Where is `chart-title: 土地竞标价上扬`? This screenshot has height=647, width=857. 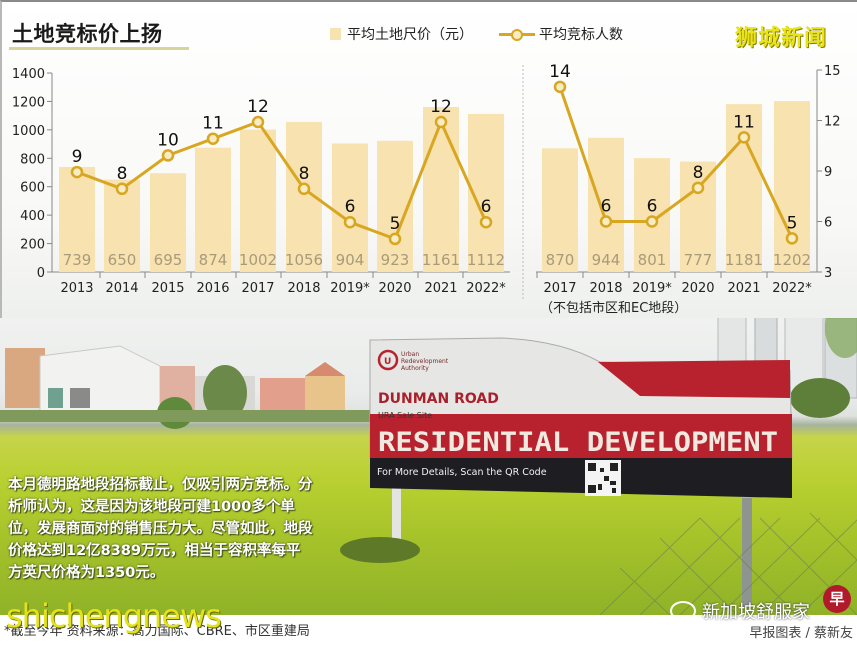 chart-title: 土地竞标价上扬 is located at coordinates (87, 34).